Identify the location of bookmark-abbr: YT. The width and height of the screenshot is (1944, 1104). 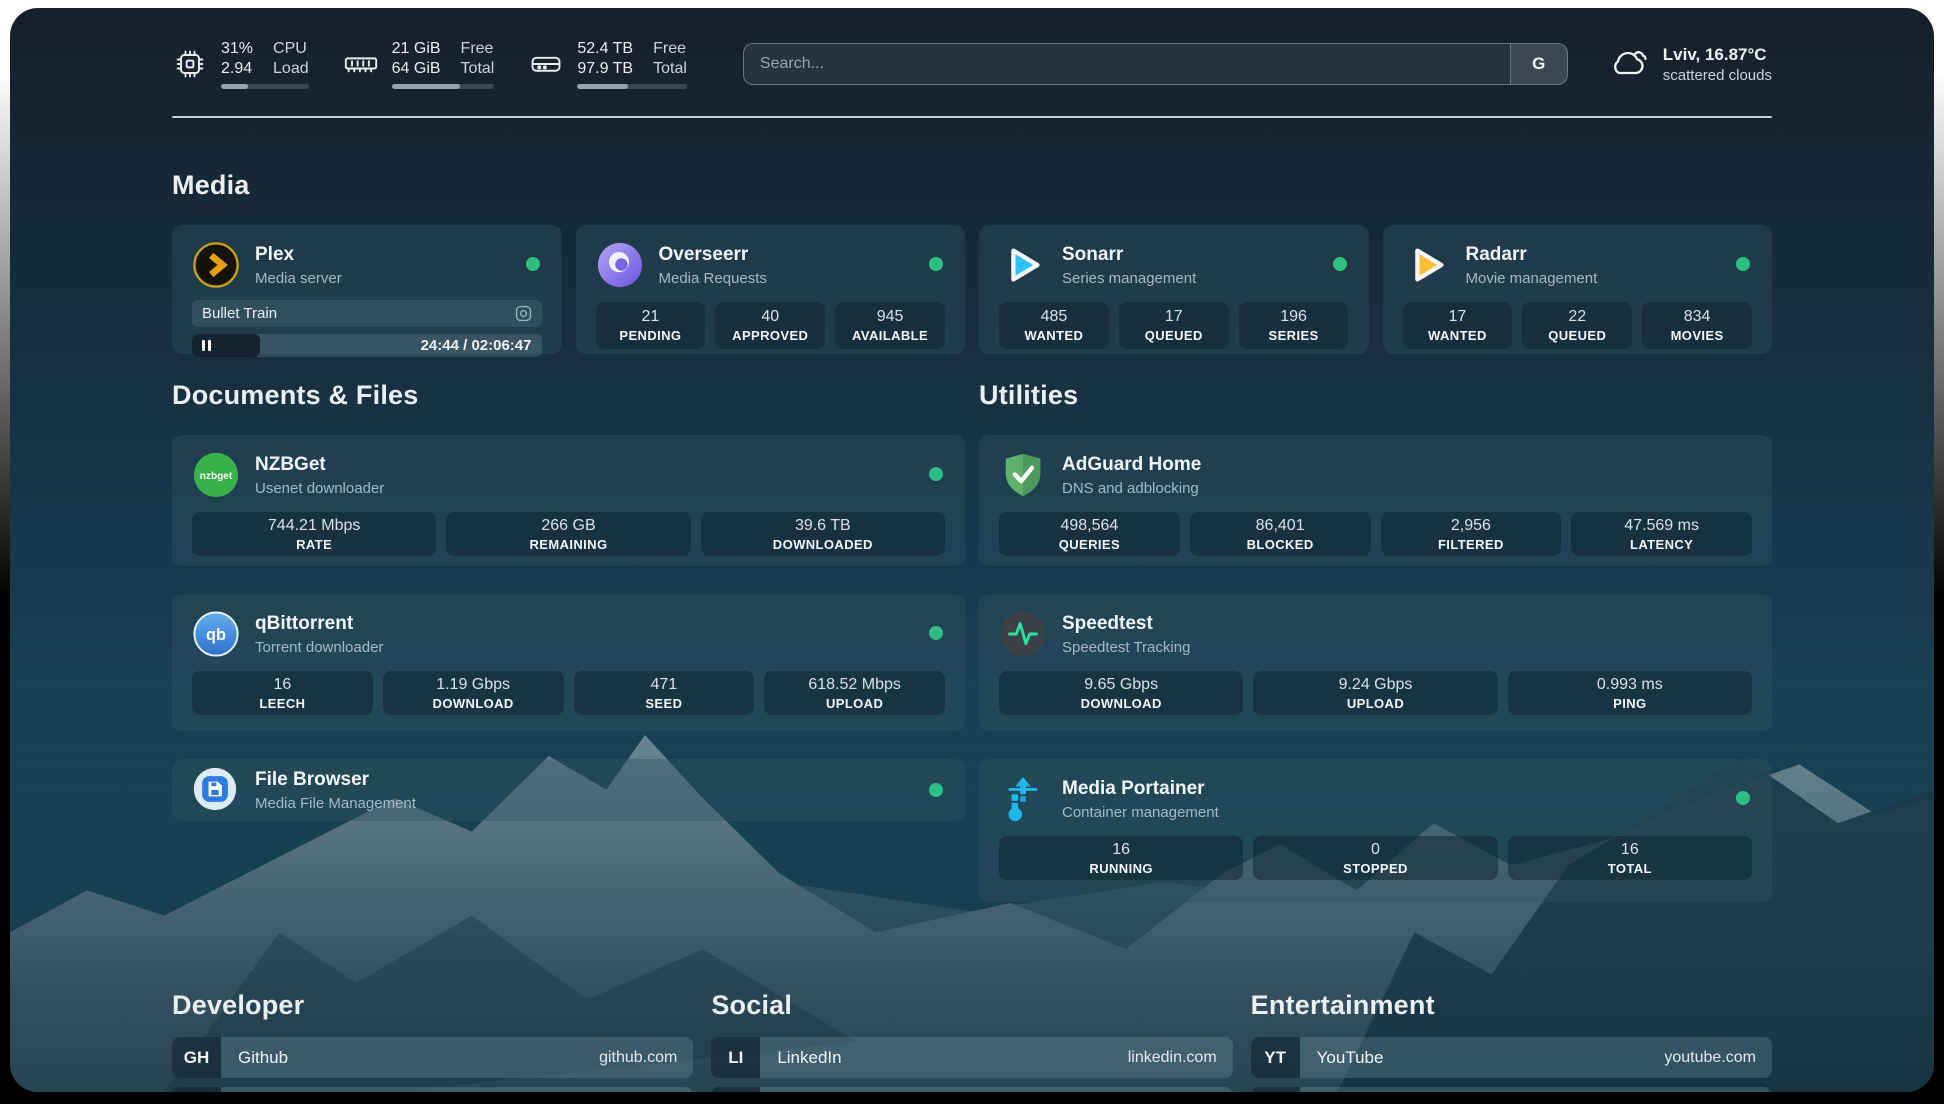
(1275, 1057).